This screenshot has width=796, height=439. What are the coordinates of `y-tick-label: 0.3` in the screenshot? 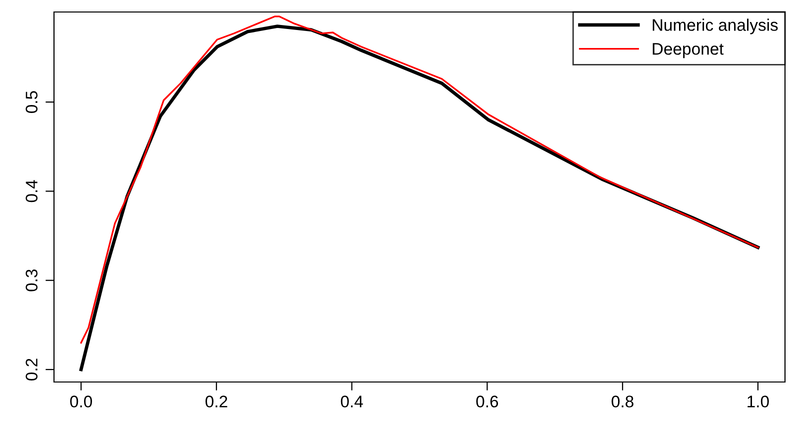 It's located at (32, 281).